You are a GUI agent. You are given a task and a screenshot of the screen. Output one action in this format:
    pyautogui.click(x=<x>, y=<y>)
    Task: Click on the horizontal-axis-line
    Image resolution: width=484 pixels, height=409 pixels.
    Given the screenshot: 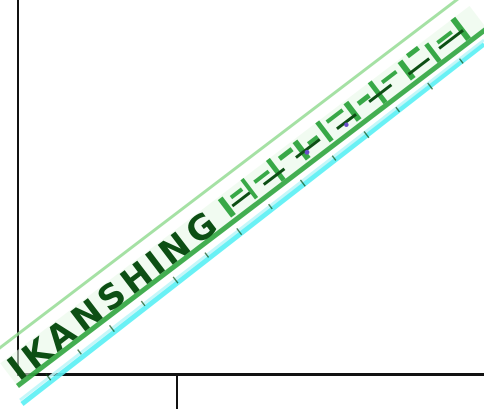 What is the action you would take?
    pyautogui.click(x=250, y=374)
    